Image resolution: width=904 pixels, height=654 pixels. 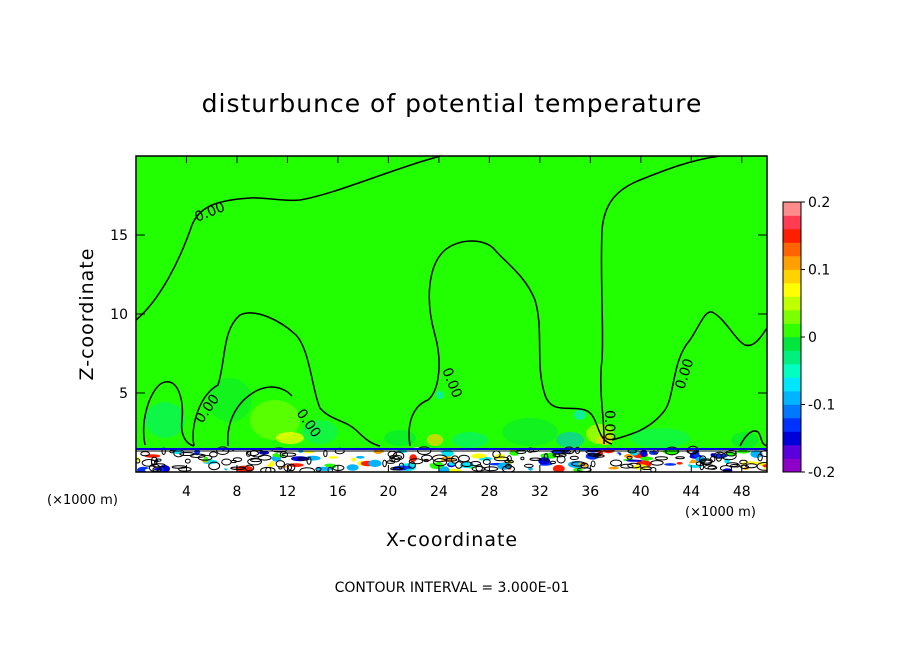 I want to click on x-tick-label: 28, so click(x=489, y=492).